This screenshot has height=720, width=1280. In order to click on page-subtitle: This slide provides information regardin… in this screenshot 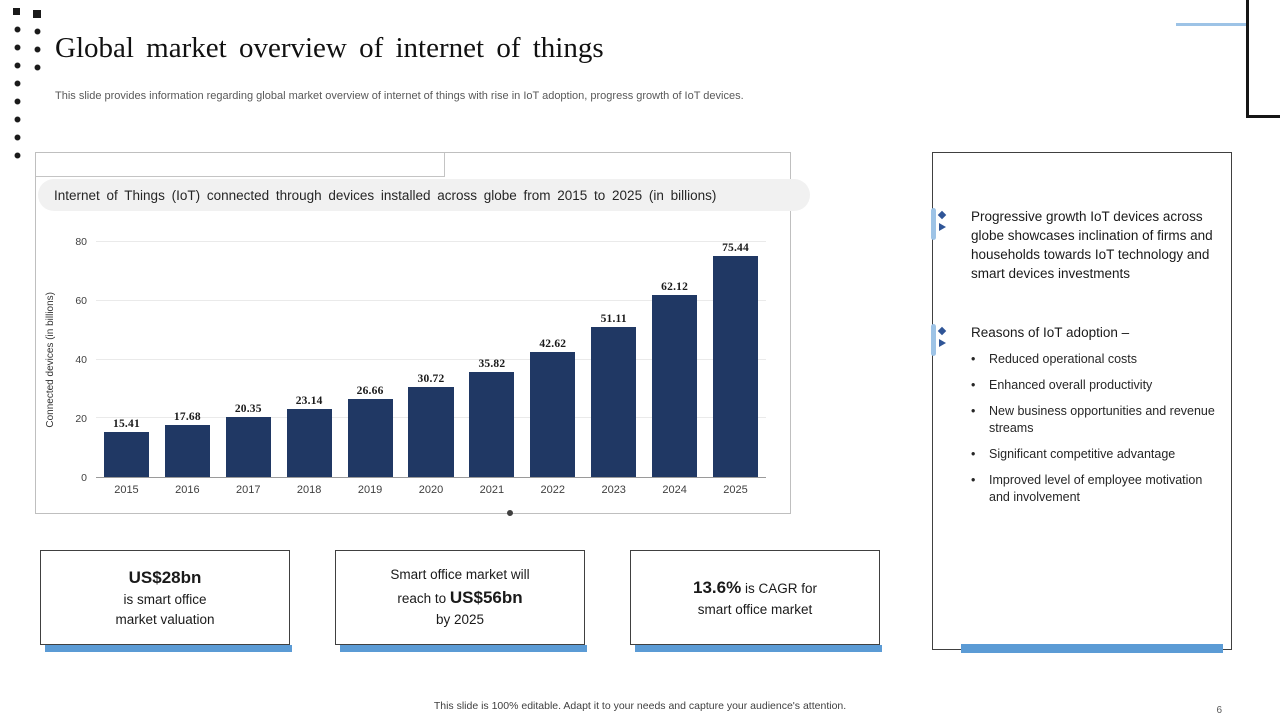, I will do `click(399, 96)`.